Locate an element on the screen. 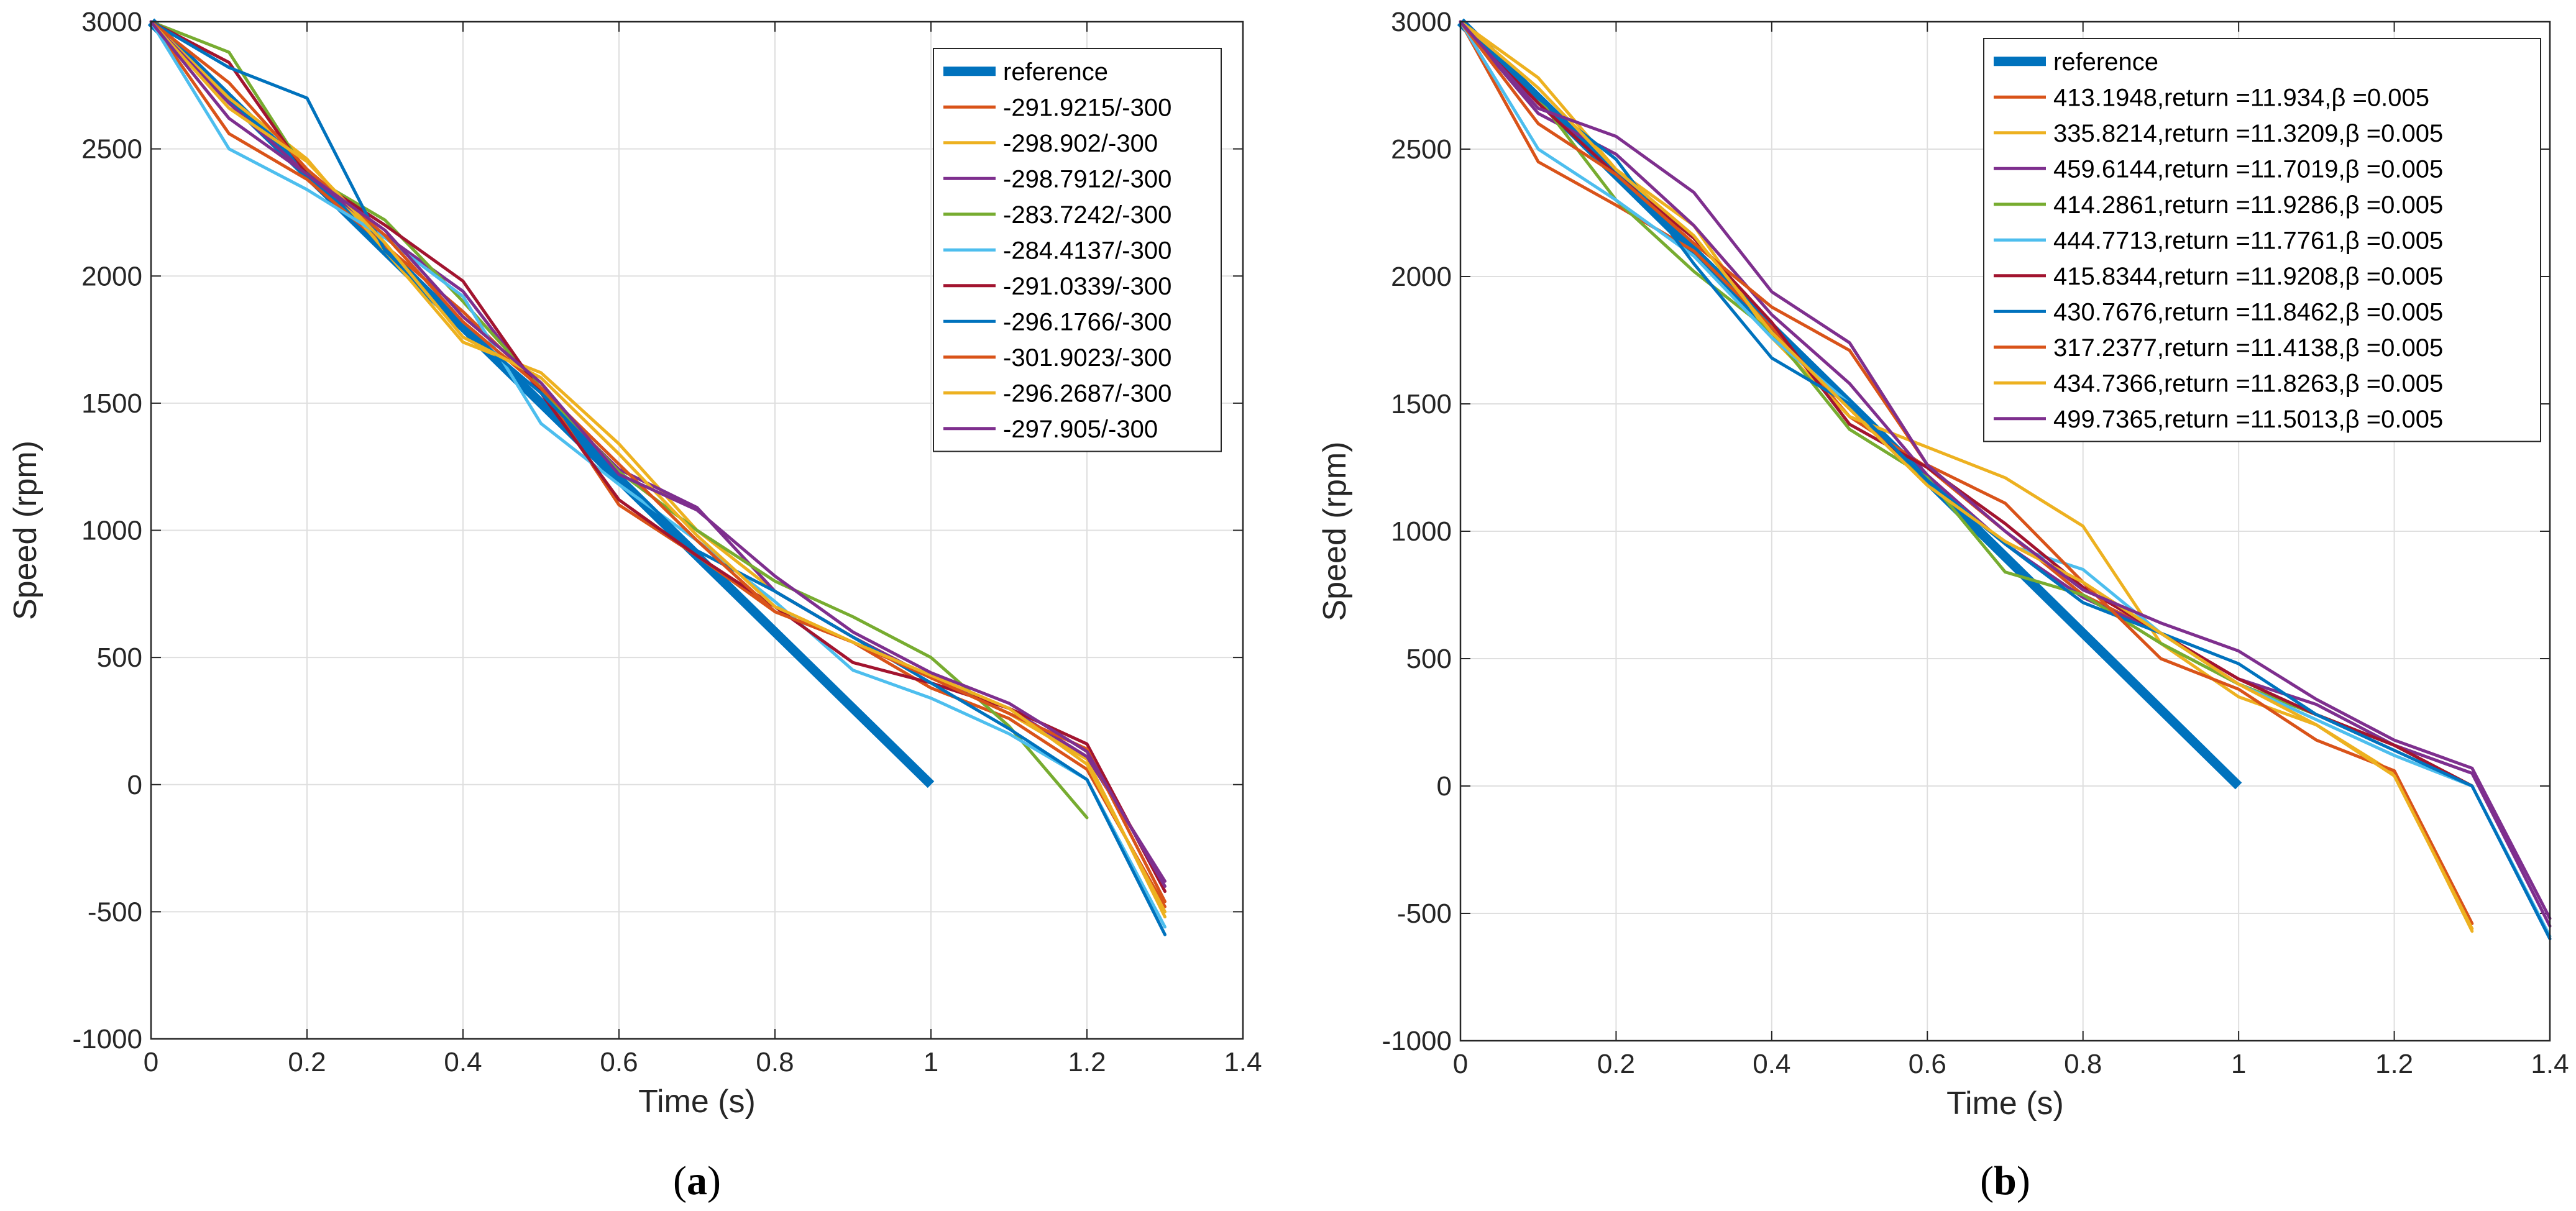 The height and width of the screenshot is (1211, 2576). legend-entry: -291.0339/-300 is located at coordinates (1087, 286).